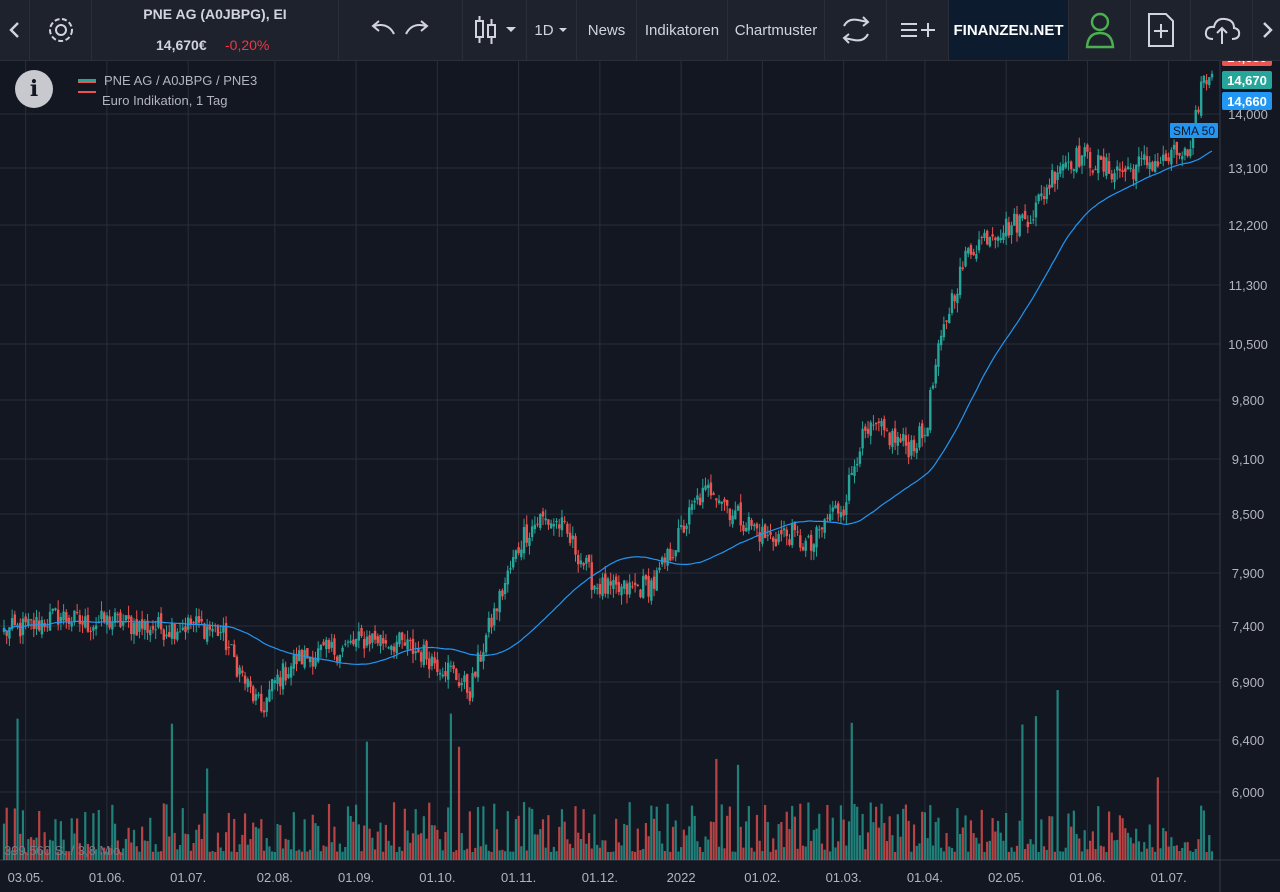 The height and width of the screenshot is (892, 1280). What do you see at coordinates (1266, 30) in the screenshot?
I see `scroll-right-button` at bounding box center [1266, 30].